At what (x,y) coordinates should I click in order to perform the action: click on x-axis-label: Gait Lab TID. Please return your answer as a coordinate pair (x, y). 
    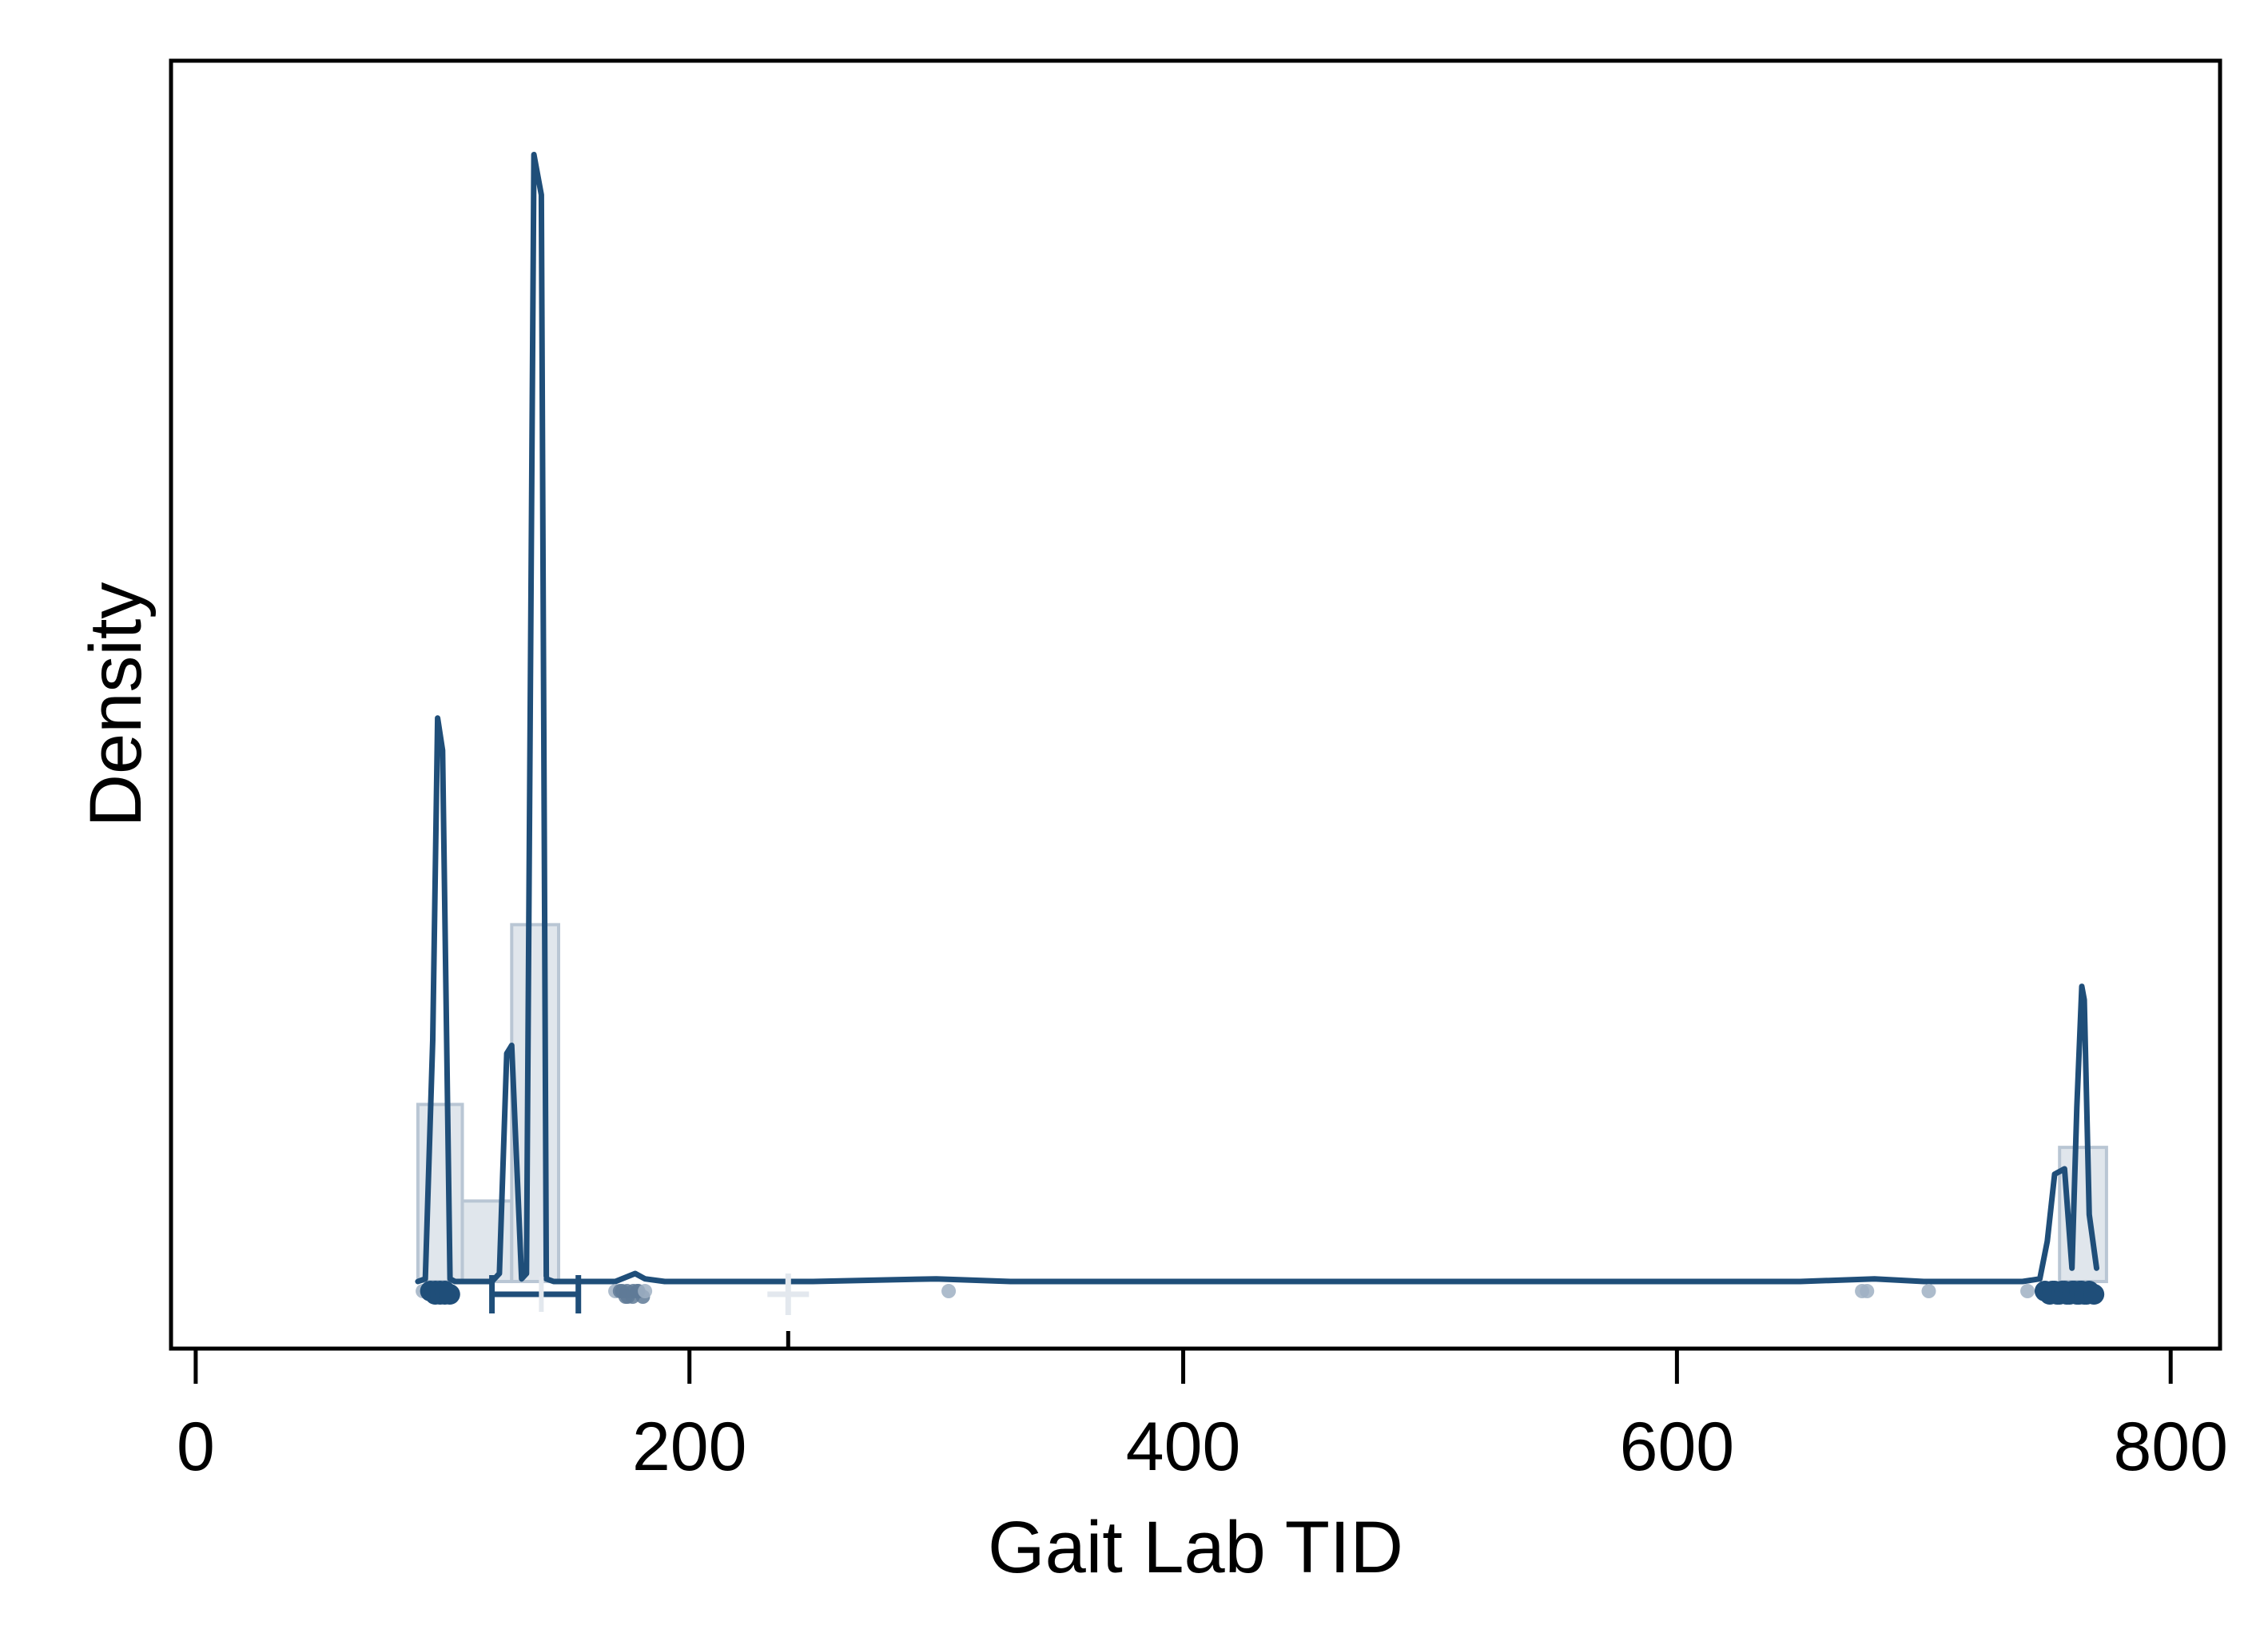
    Looking at the image, I should click on (1195, 1547).